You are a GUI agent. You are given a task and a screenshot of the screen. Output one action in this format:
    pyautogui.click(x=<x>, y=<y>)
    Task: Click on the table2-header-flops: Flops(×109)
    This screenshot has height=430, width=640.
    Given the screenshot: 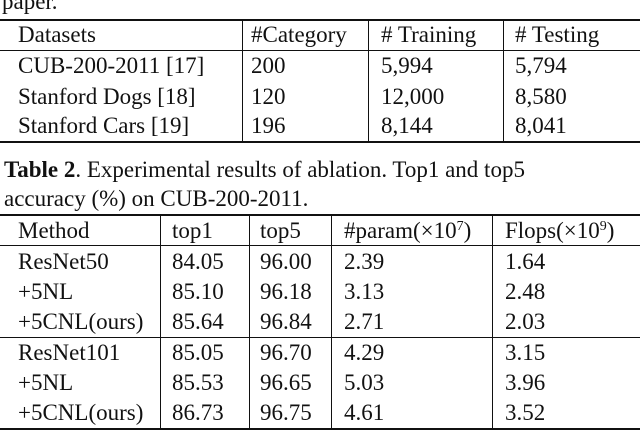 What is the action you would take?
    pyautogui.click(x=559, y=231)
    